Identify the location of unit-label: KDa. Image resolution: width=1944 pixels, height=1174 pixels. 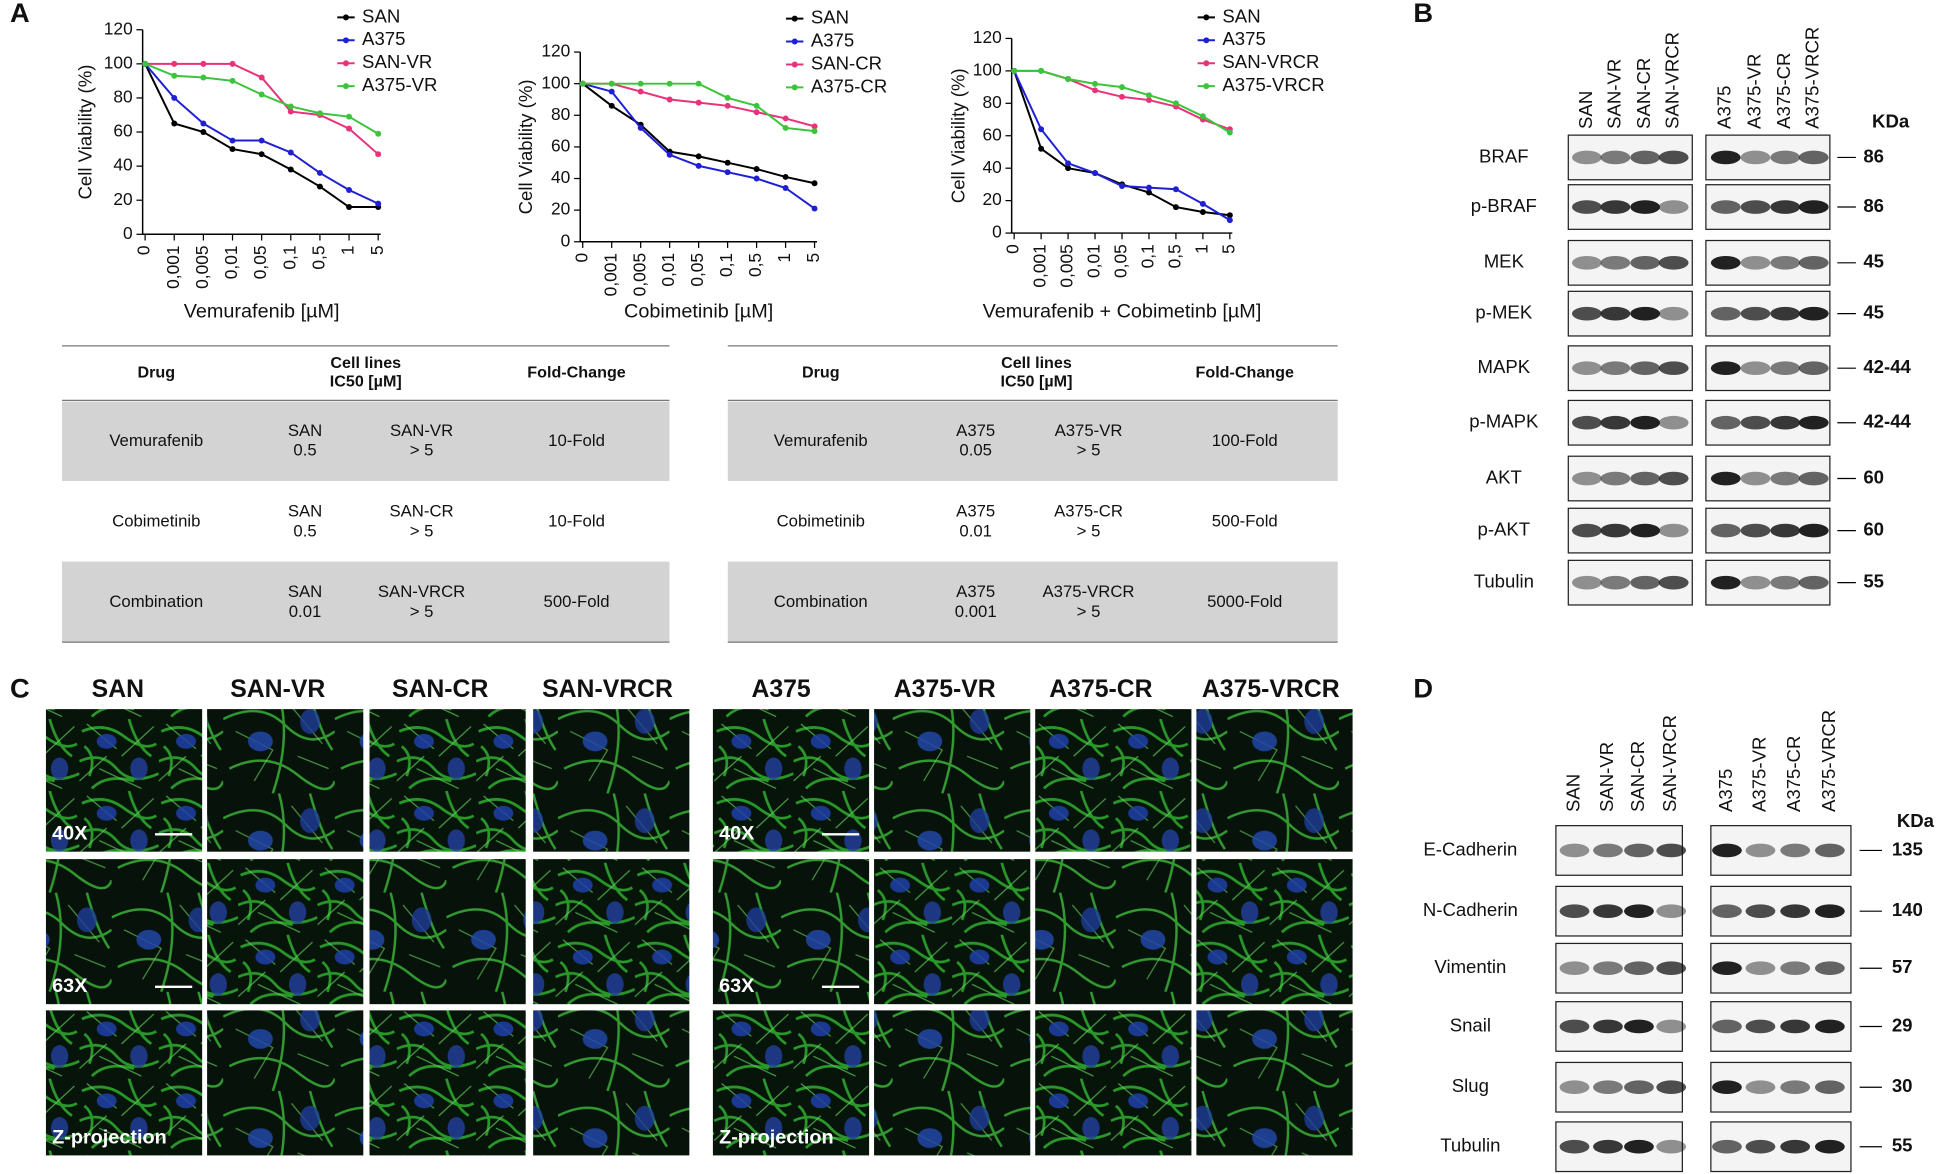
(1916, 820).